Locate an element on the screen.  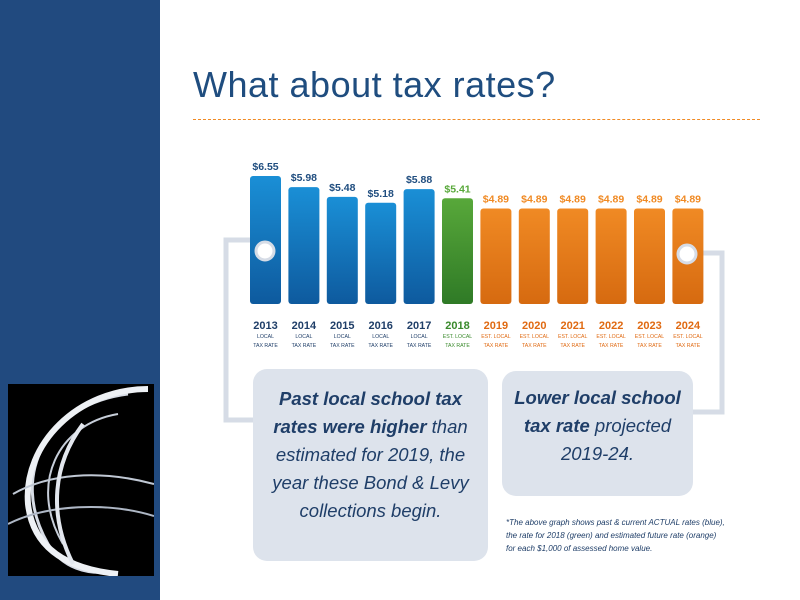
callout-line: tax rate projected is located at coordinates (597, 426).